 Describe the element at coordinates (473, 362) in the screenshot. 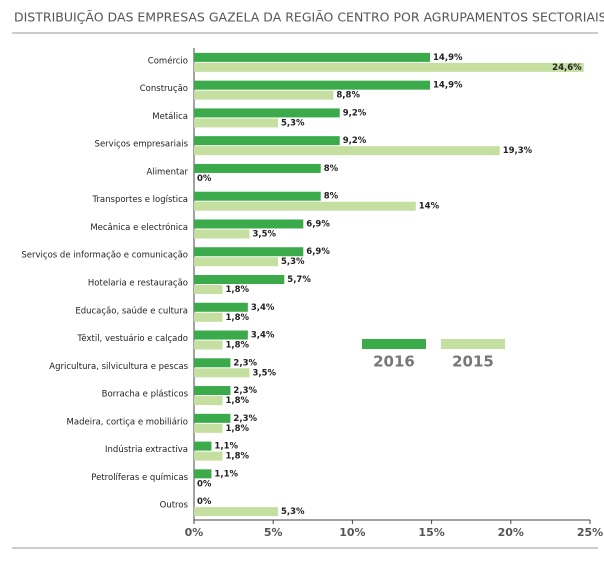

I see `legend-label: 2015` at that location.